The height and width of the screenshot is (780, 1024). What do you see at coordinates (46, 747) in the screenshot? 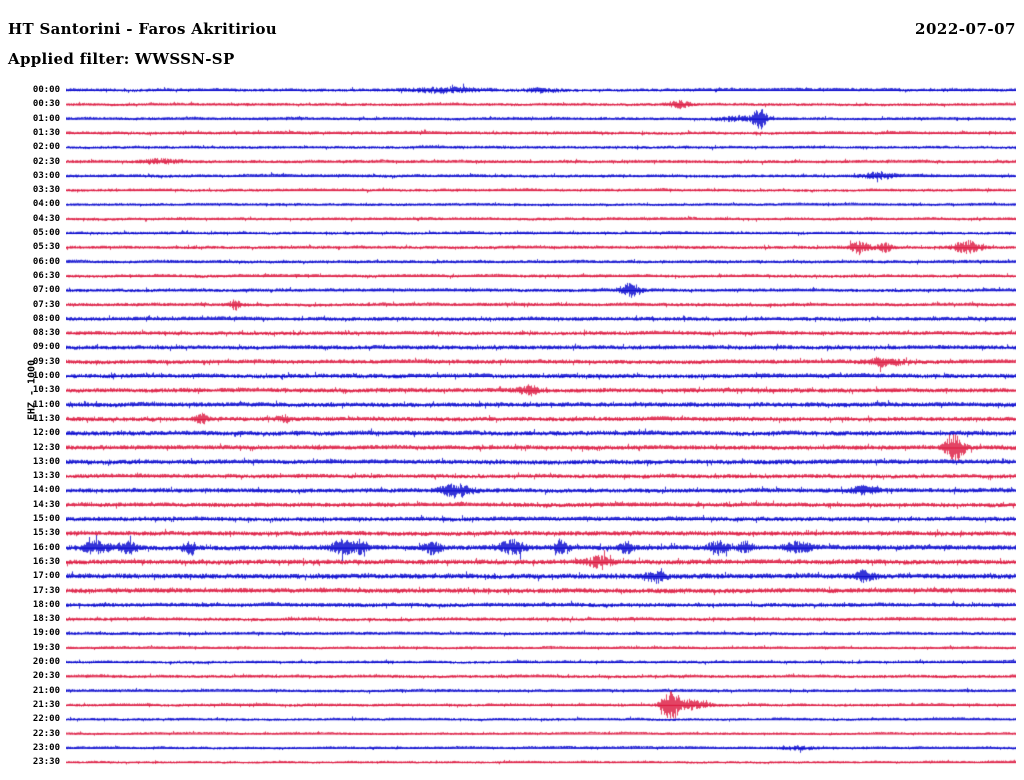
I see `trace-time-label: 23:00` at bounding box center [46, 747].